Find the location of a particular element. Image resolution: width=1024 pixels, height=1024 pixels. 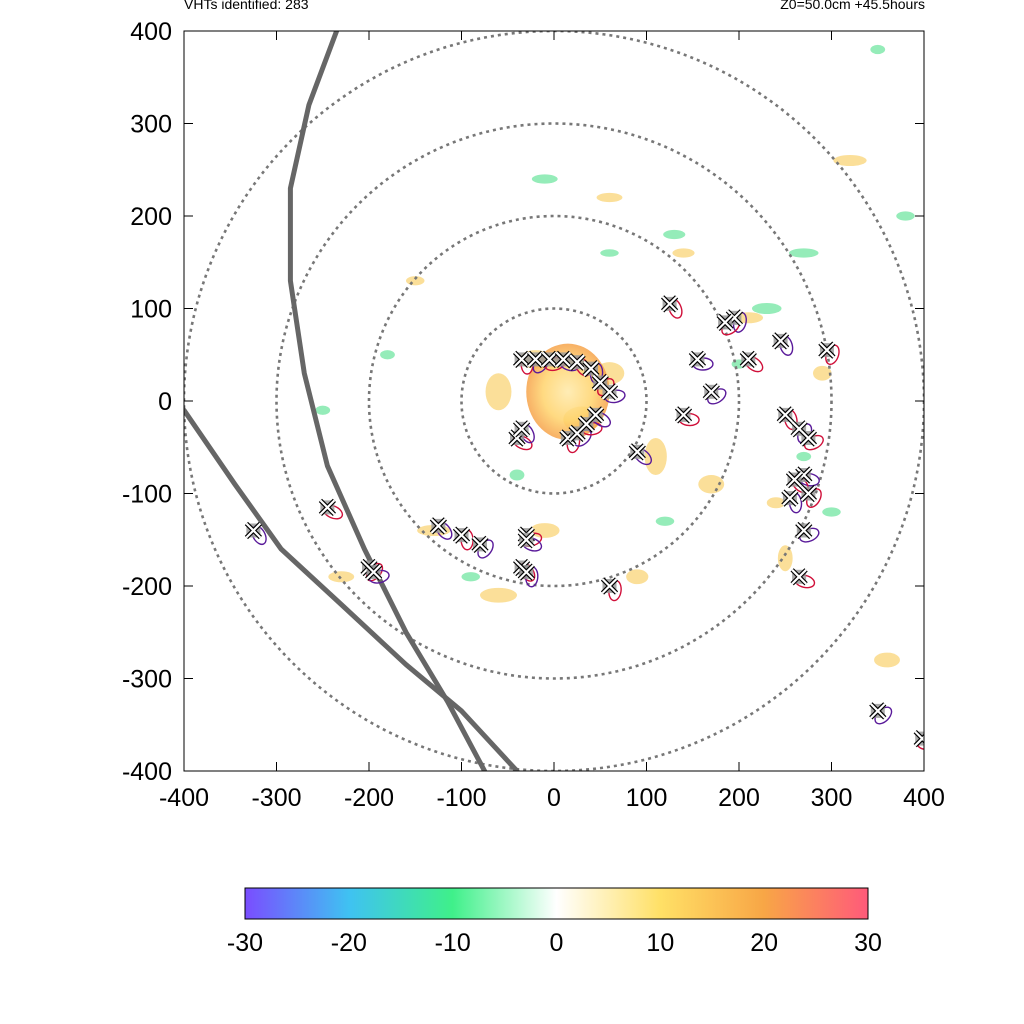

y-tick-label: 100 is located at coordinates (151, 310).